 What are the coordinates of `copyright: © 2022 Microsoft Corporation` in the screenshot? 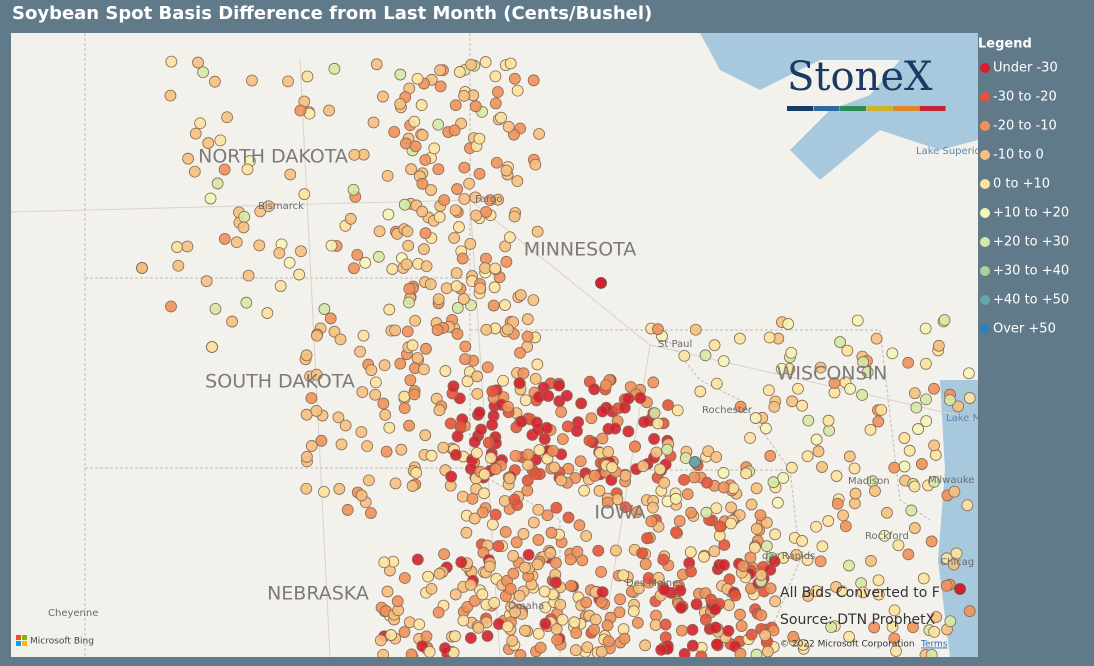 It's located at (847, 645).